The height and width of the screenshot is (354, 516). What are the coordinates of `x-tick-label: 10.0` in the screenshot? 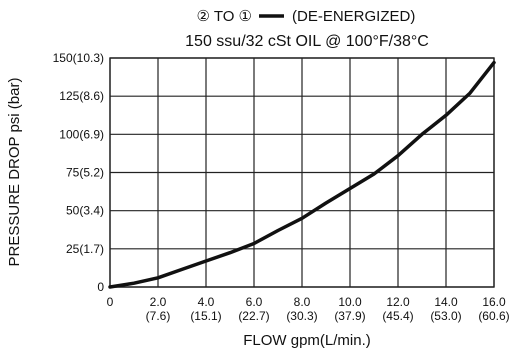 It's located at (350, 302).